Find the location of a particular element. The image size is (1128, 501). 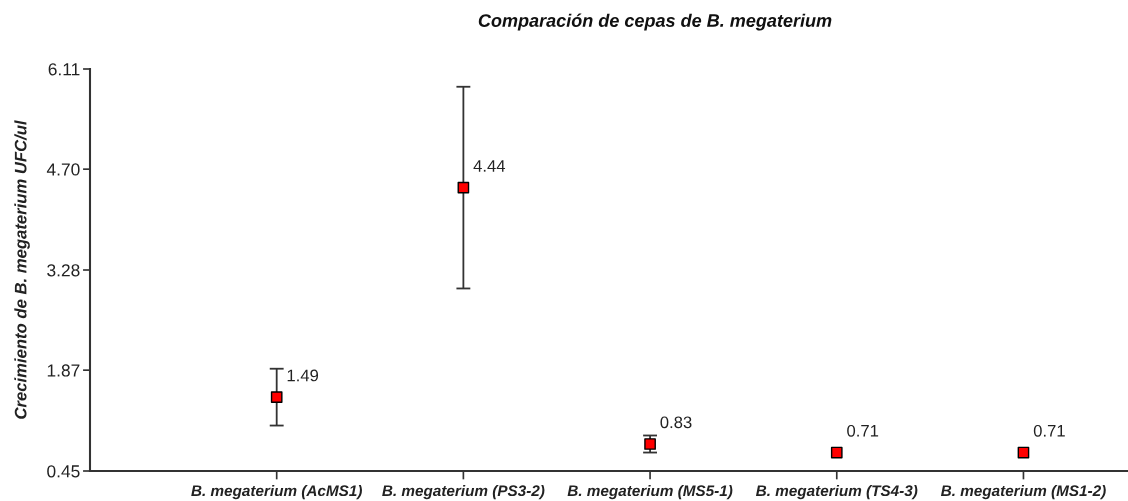

y-tick-label: 3.28 is located at coordinates (63, 270).